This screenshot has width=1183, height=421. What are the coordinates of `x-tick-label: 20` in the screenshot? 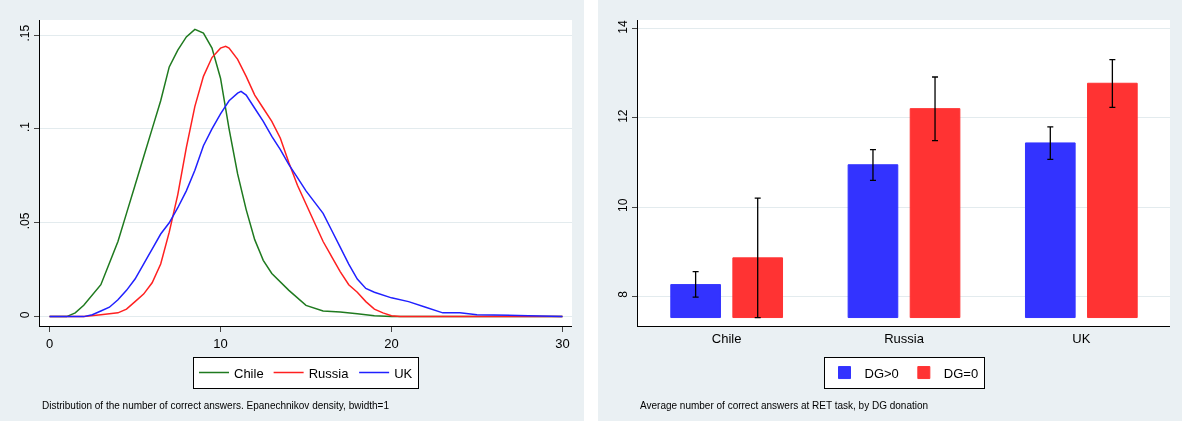 It's located at (391, 343).